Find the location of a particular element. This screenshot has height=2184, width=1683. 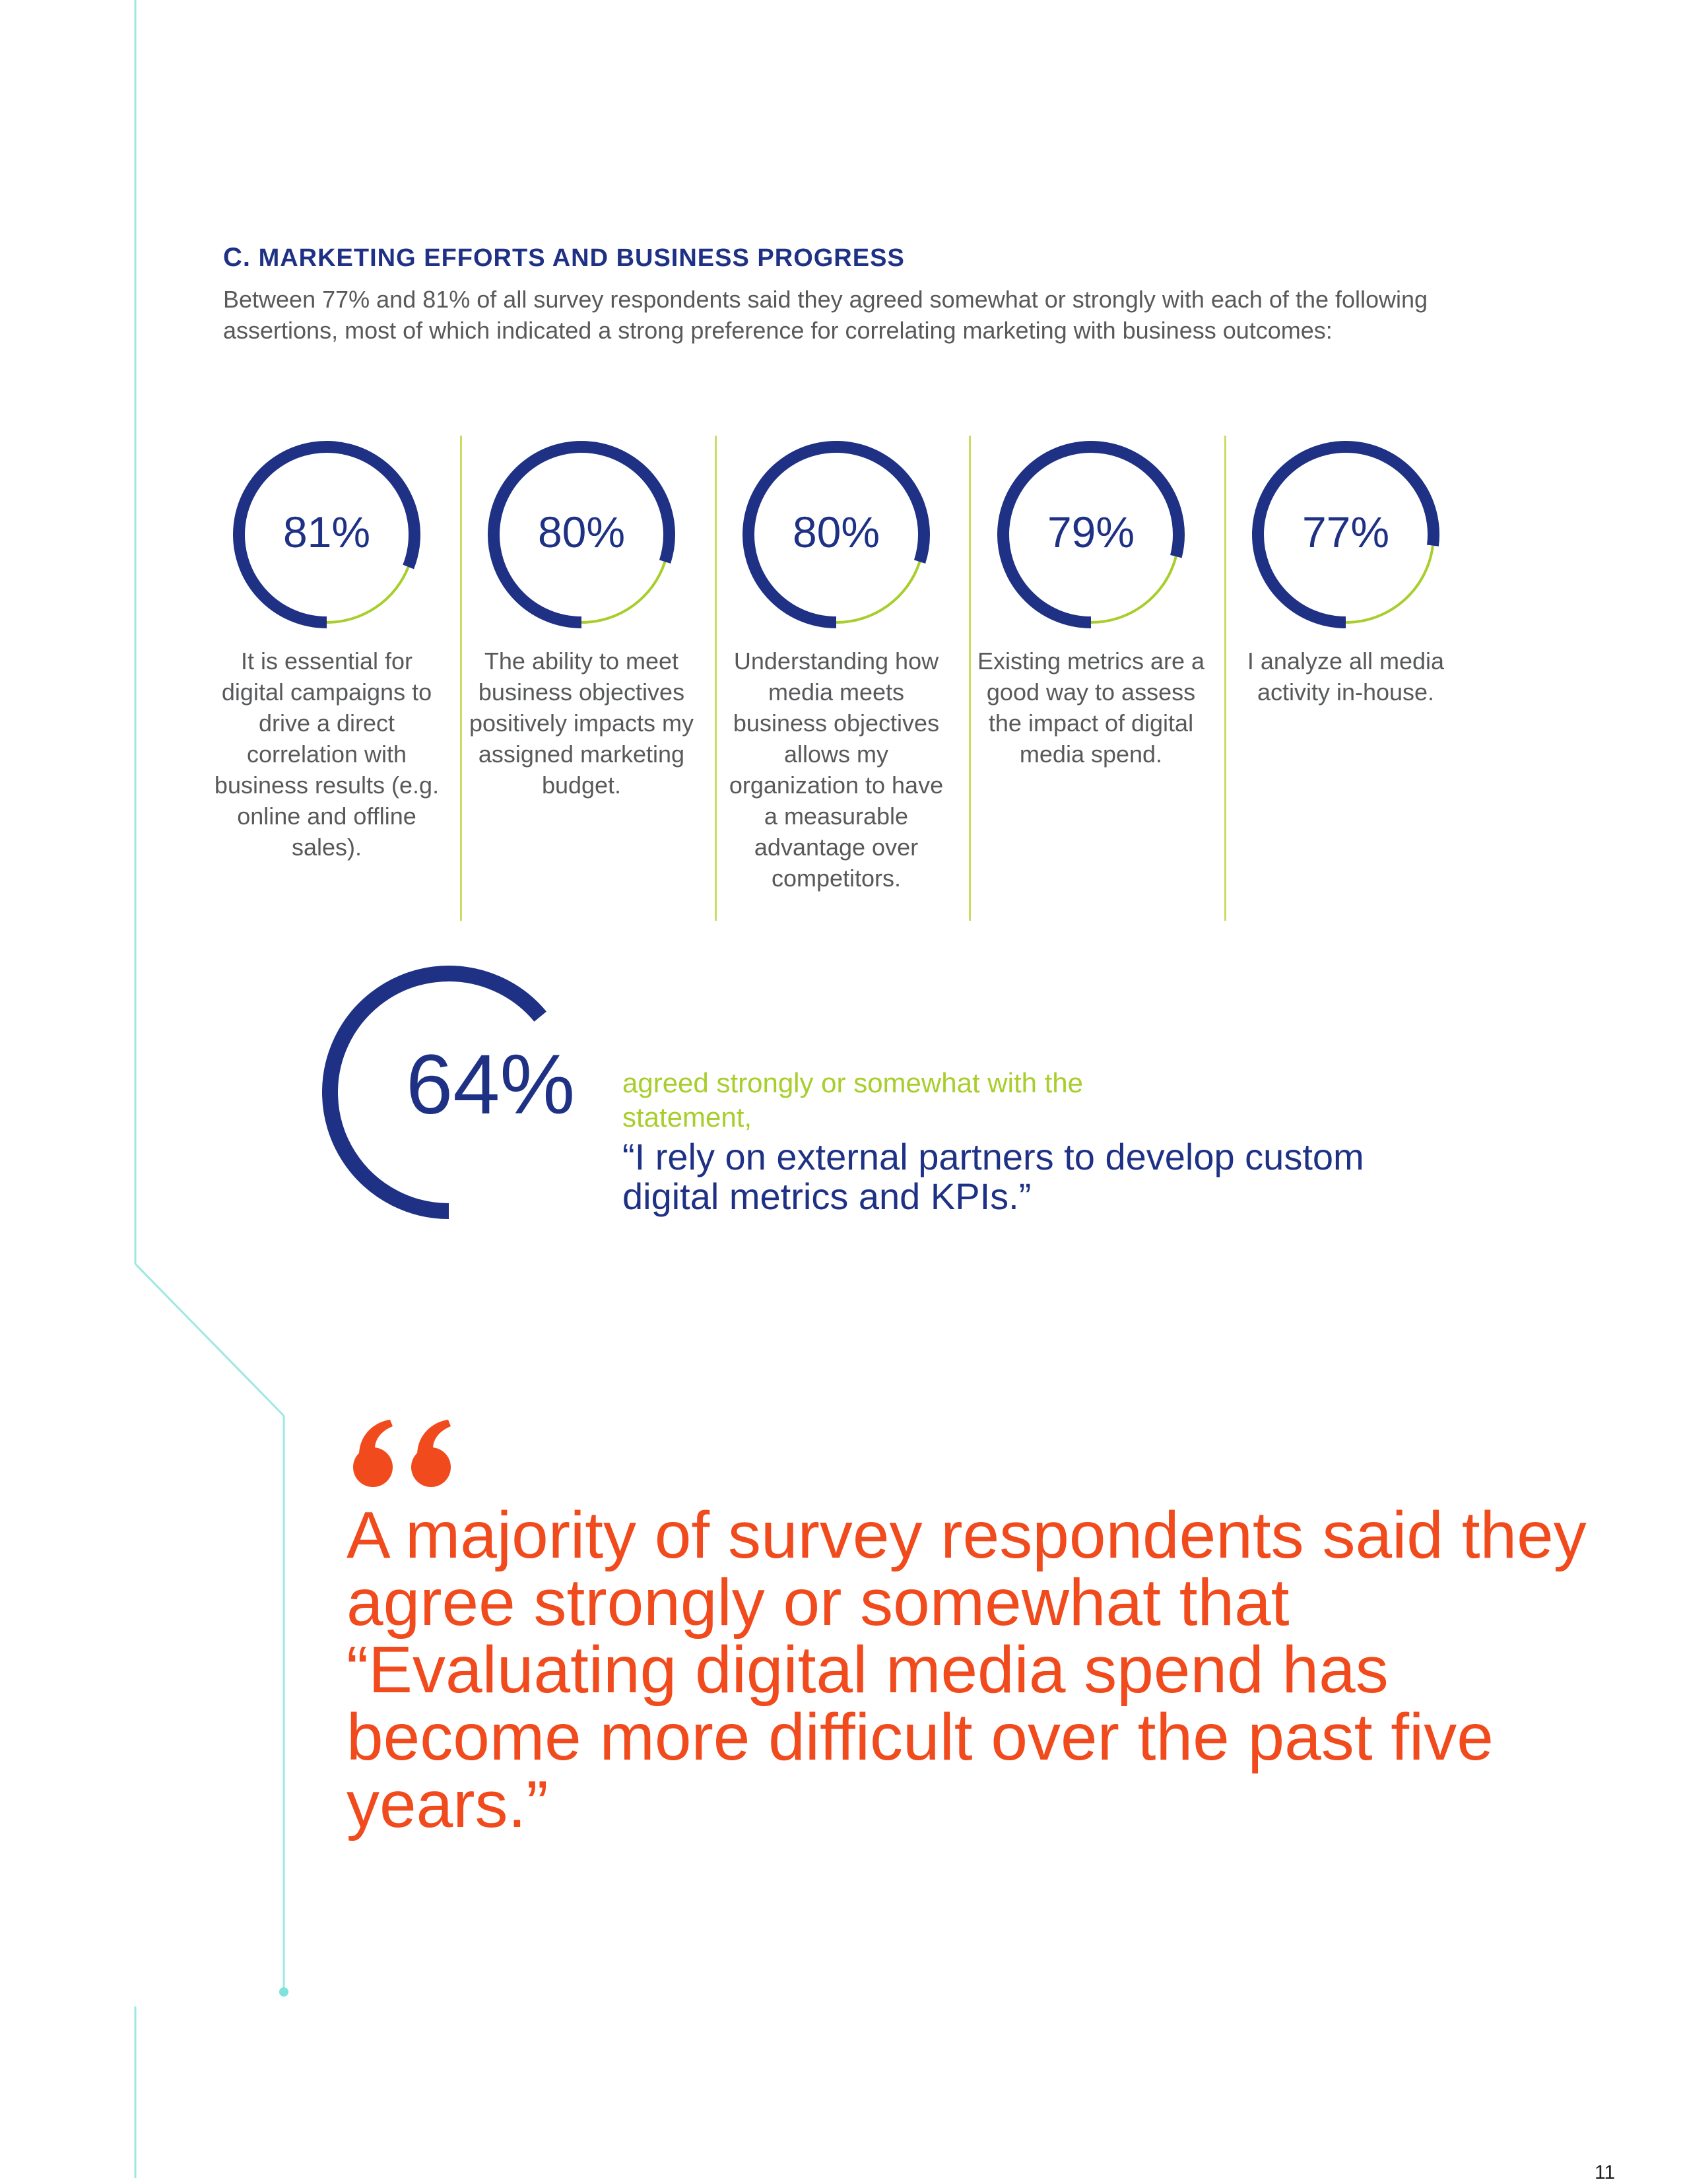

callout-value-arc is located at coordinates (434, 1092).